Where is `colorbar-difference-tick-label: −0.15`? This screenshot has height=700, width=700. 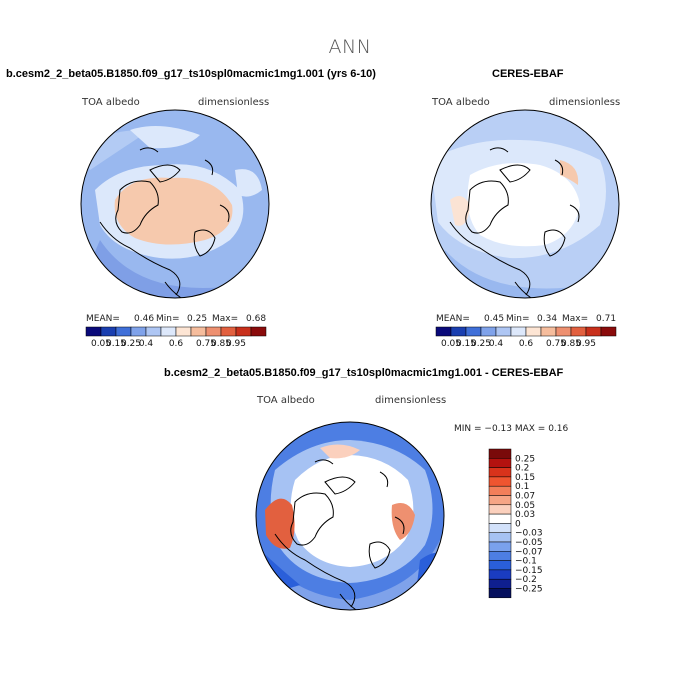
colorbar-difference-tick-label: −0.15 is located at coordinates (529, 571).